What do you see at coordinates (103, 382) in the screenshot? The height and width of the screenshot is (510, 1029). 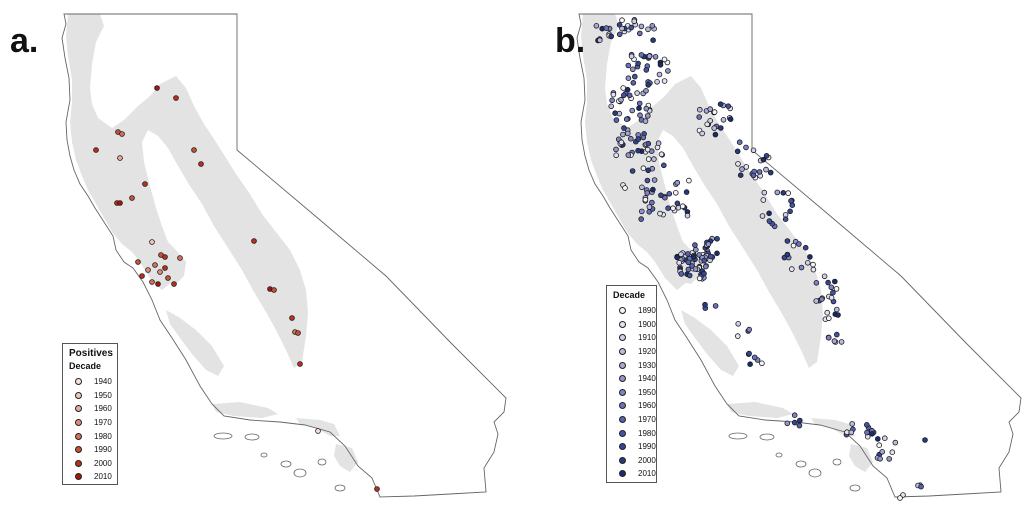 I see `legend-label: 1940` at bounding box center [103, 382].